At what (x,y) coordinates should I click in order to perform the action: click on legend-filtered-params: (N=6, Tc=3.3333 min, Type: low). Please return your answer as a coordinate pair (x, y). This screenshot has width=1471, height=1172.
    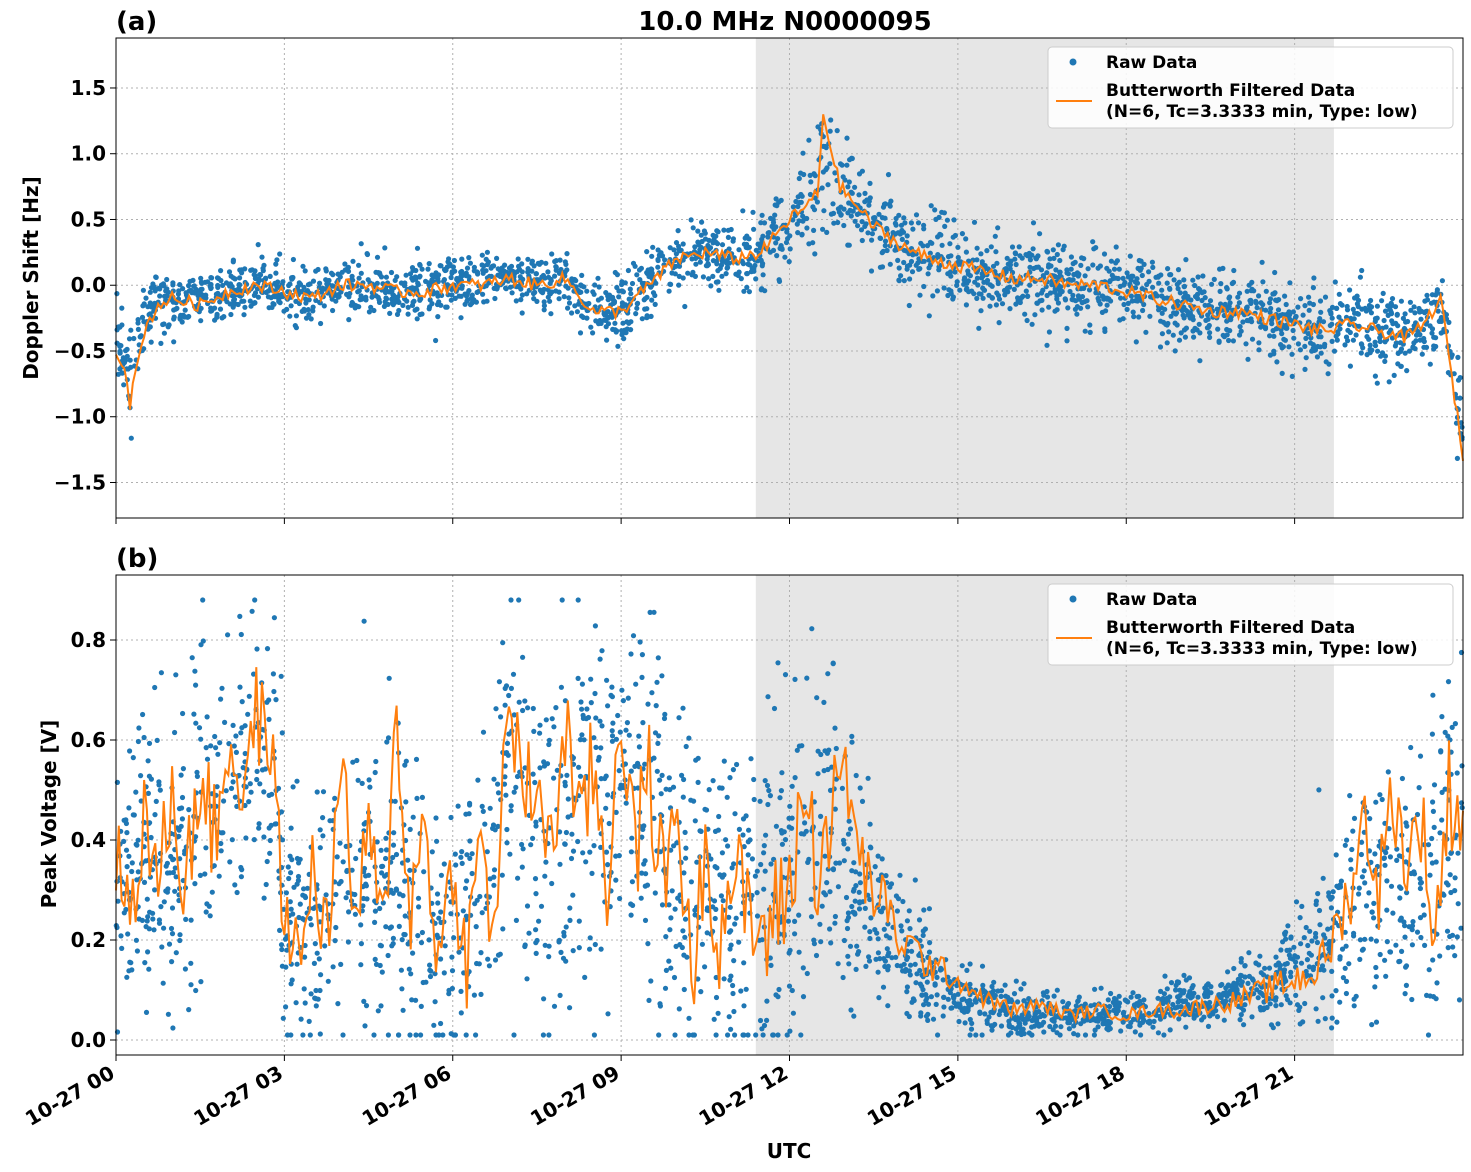
    Looking at the image, I should click on (1262, 112).